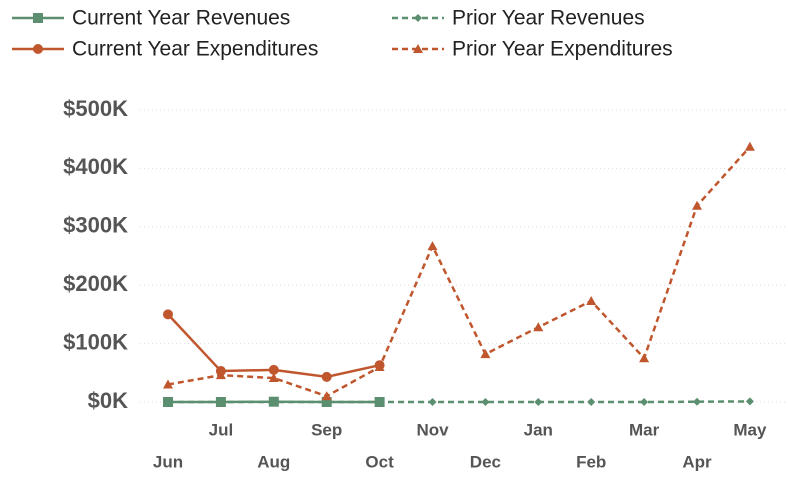 The height and width of the screenshot is (477, 788). What do you see at coordinates (644, 429) in the screenshot?
I see `x-tick-label: Mar` at bounding box center [644, 429].